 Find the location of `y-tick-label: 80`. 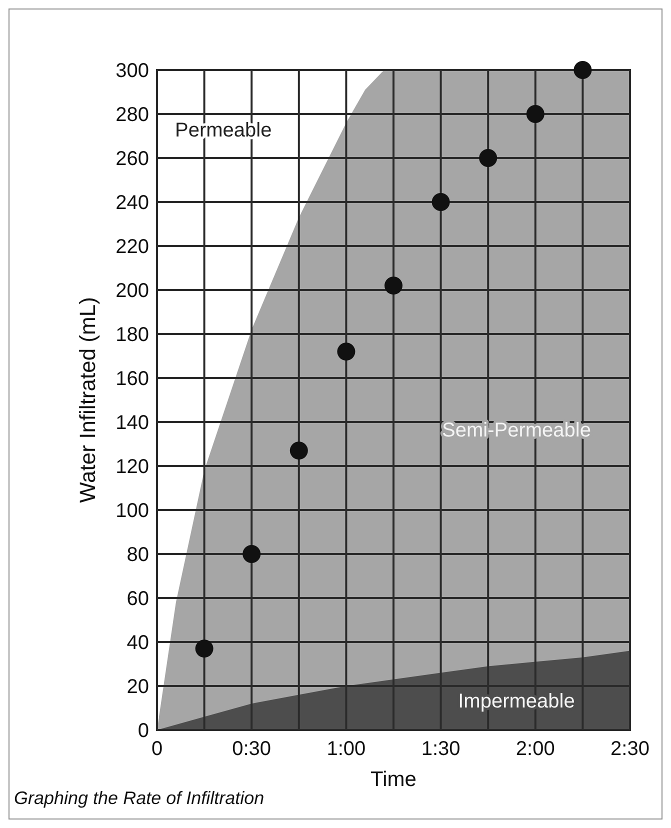

y-tick-label: 80 is located at coordinates (137, 555).